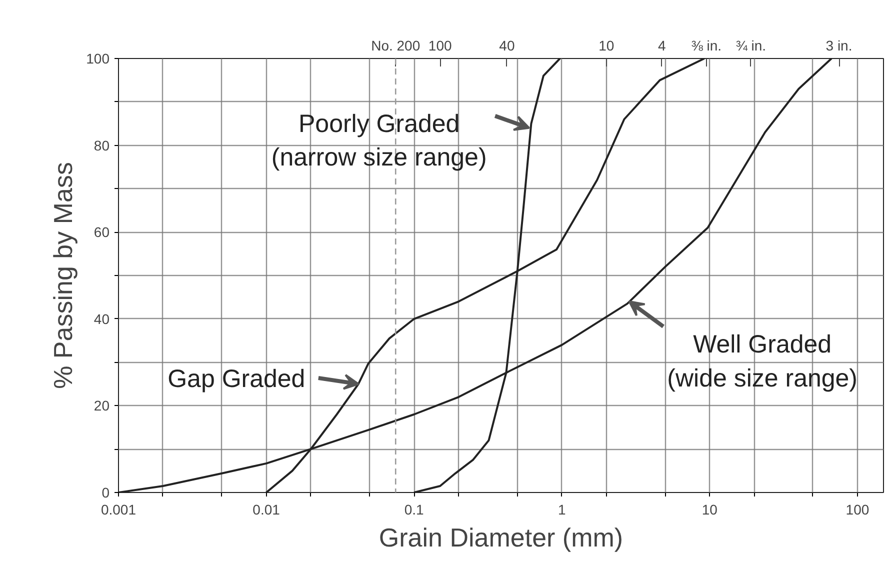 The width and height of the screenshot is (887, 569). Describe the element at coordinates (102, 406) in the screenshot. I see `y-tick-label: 20` at that location.